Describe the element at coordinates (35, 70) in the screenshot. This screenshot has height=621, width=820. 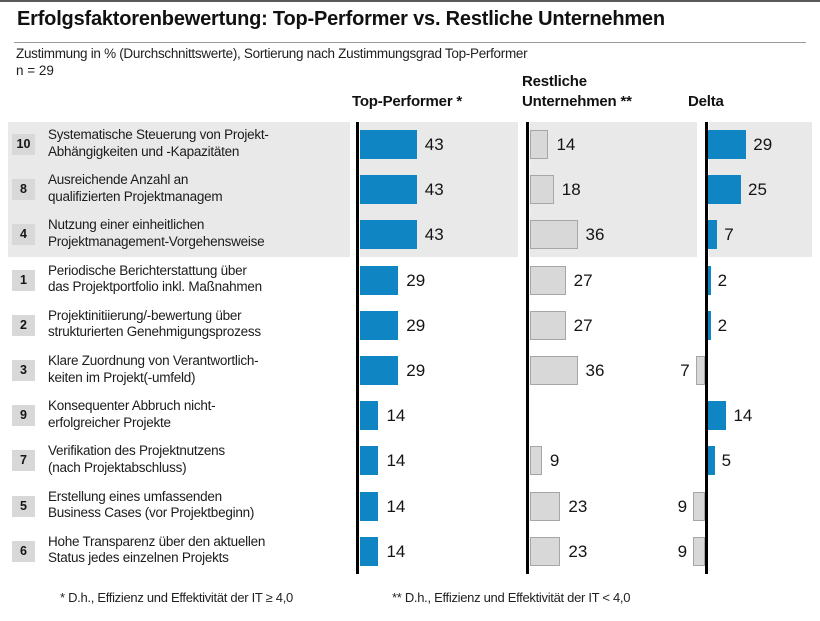
I see `sample-size: n = 29` at that location.